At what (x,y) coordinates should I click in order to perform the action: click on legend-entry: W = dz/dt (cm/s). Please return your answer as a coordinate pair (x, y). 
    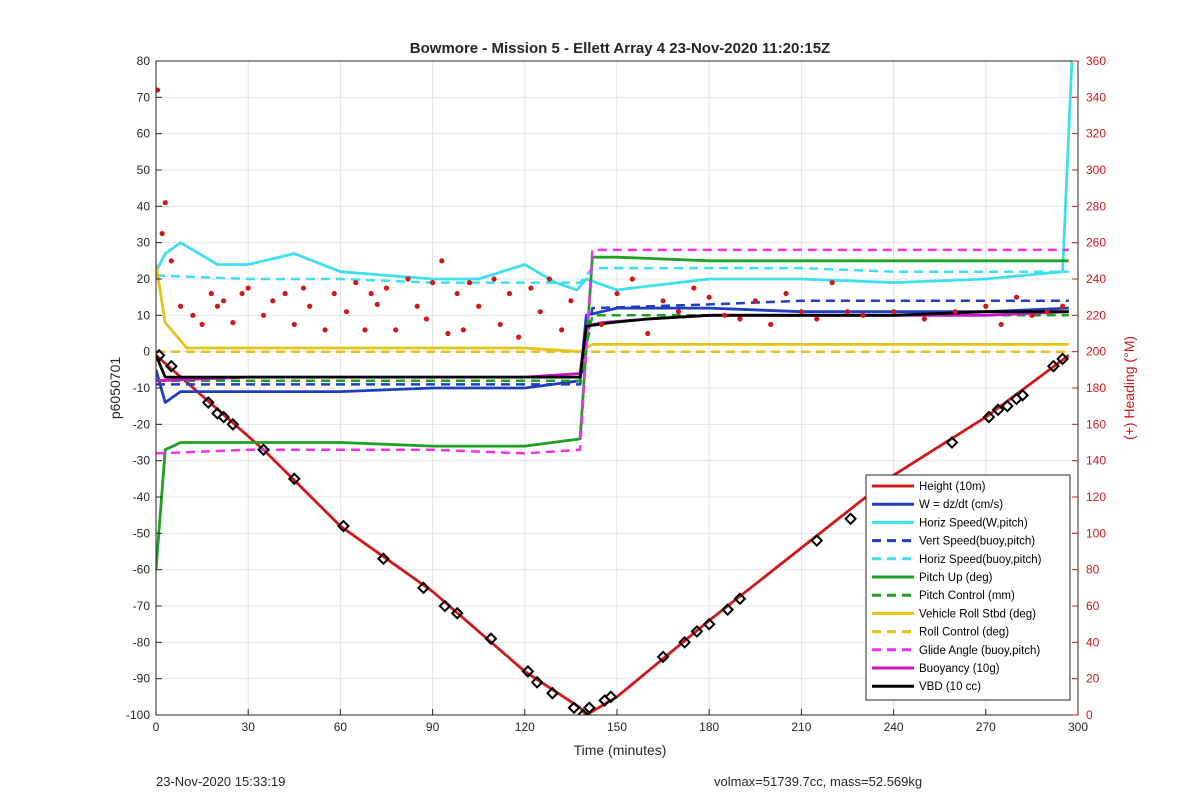
    Looking at the image, I should click on (961, 505).